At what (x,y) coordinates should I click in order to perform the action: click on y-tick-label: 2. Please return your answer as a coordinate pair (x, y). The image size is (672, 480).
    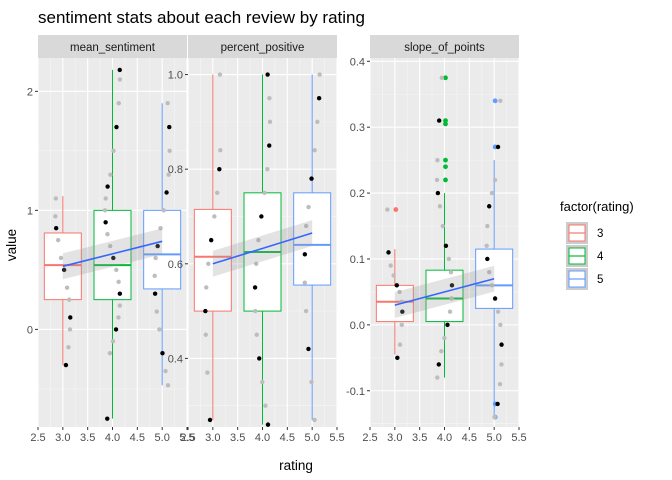
    Looking at the image, I should click on (30, 92).